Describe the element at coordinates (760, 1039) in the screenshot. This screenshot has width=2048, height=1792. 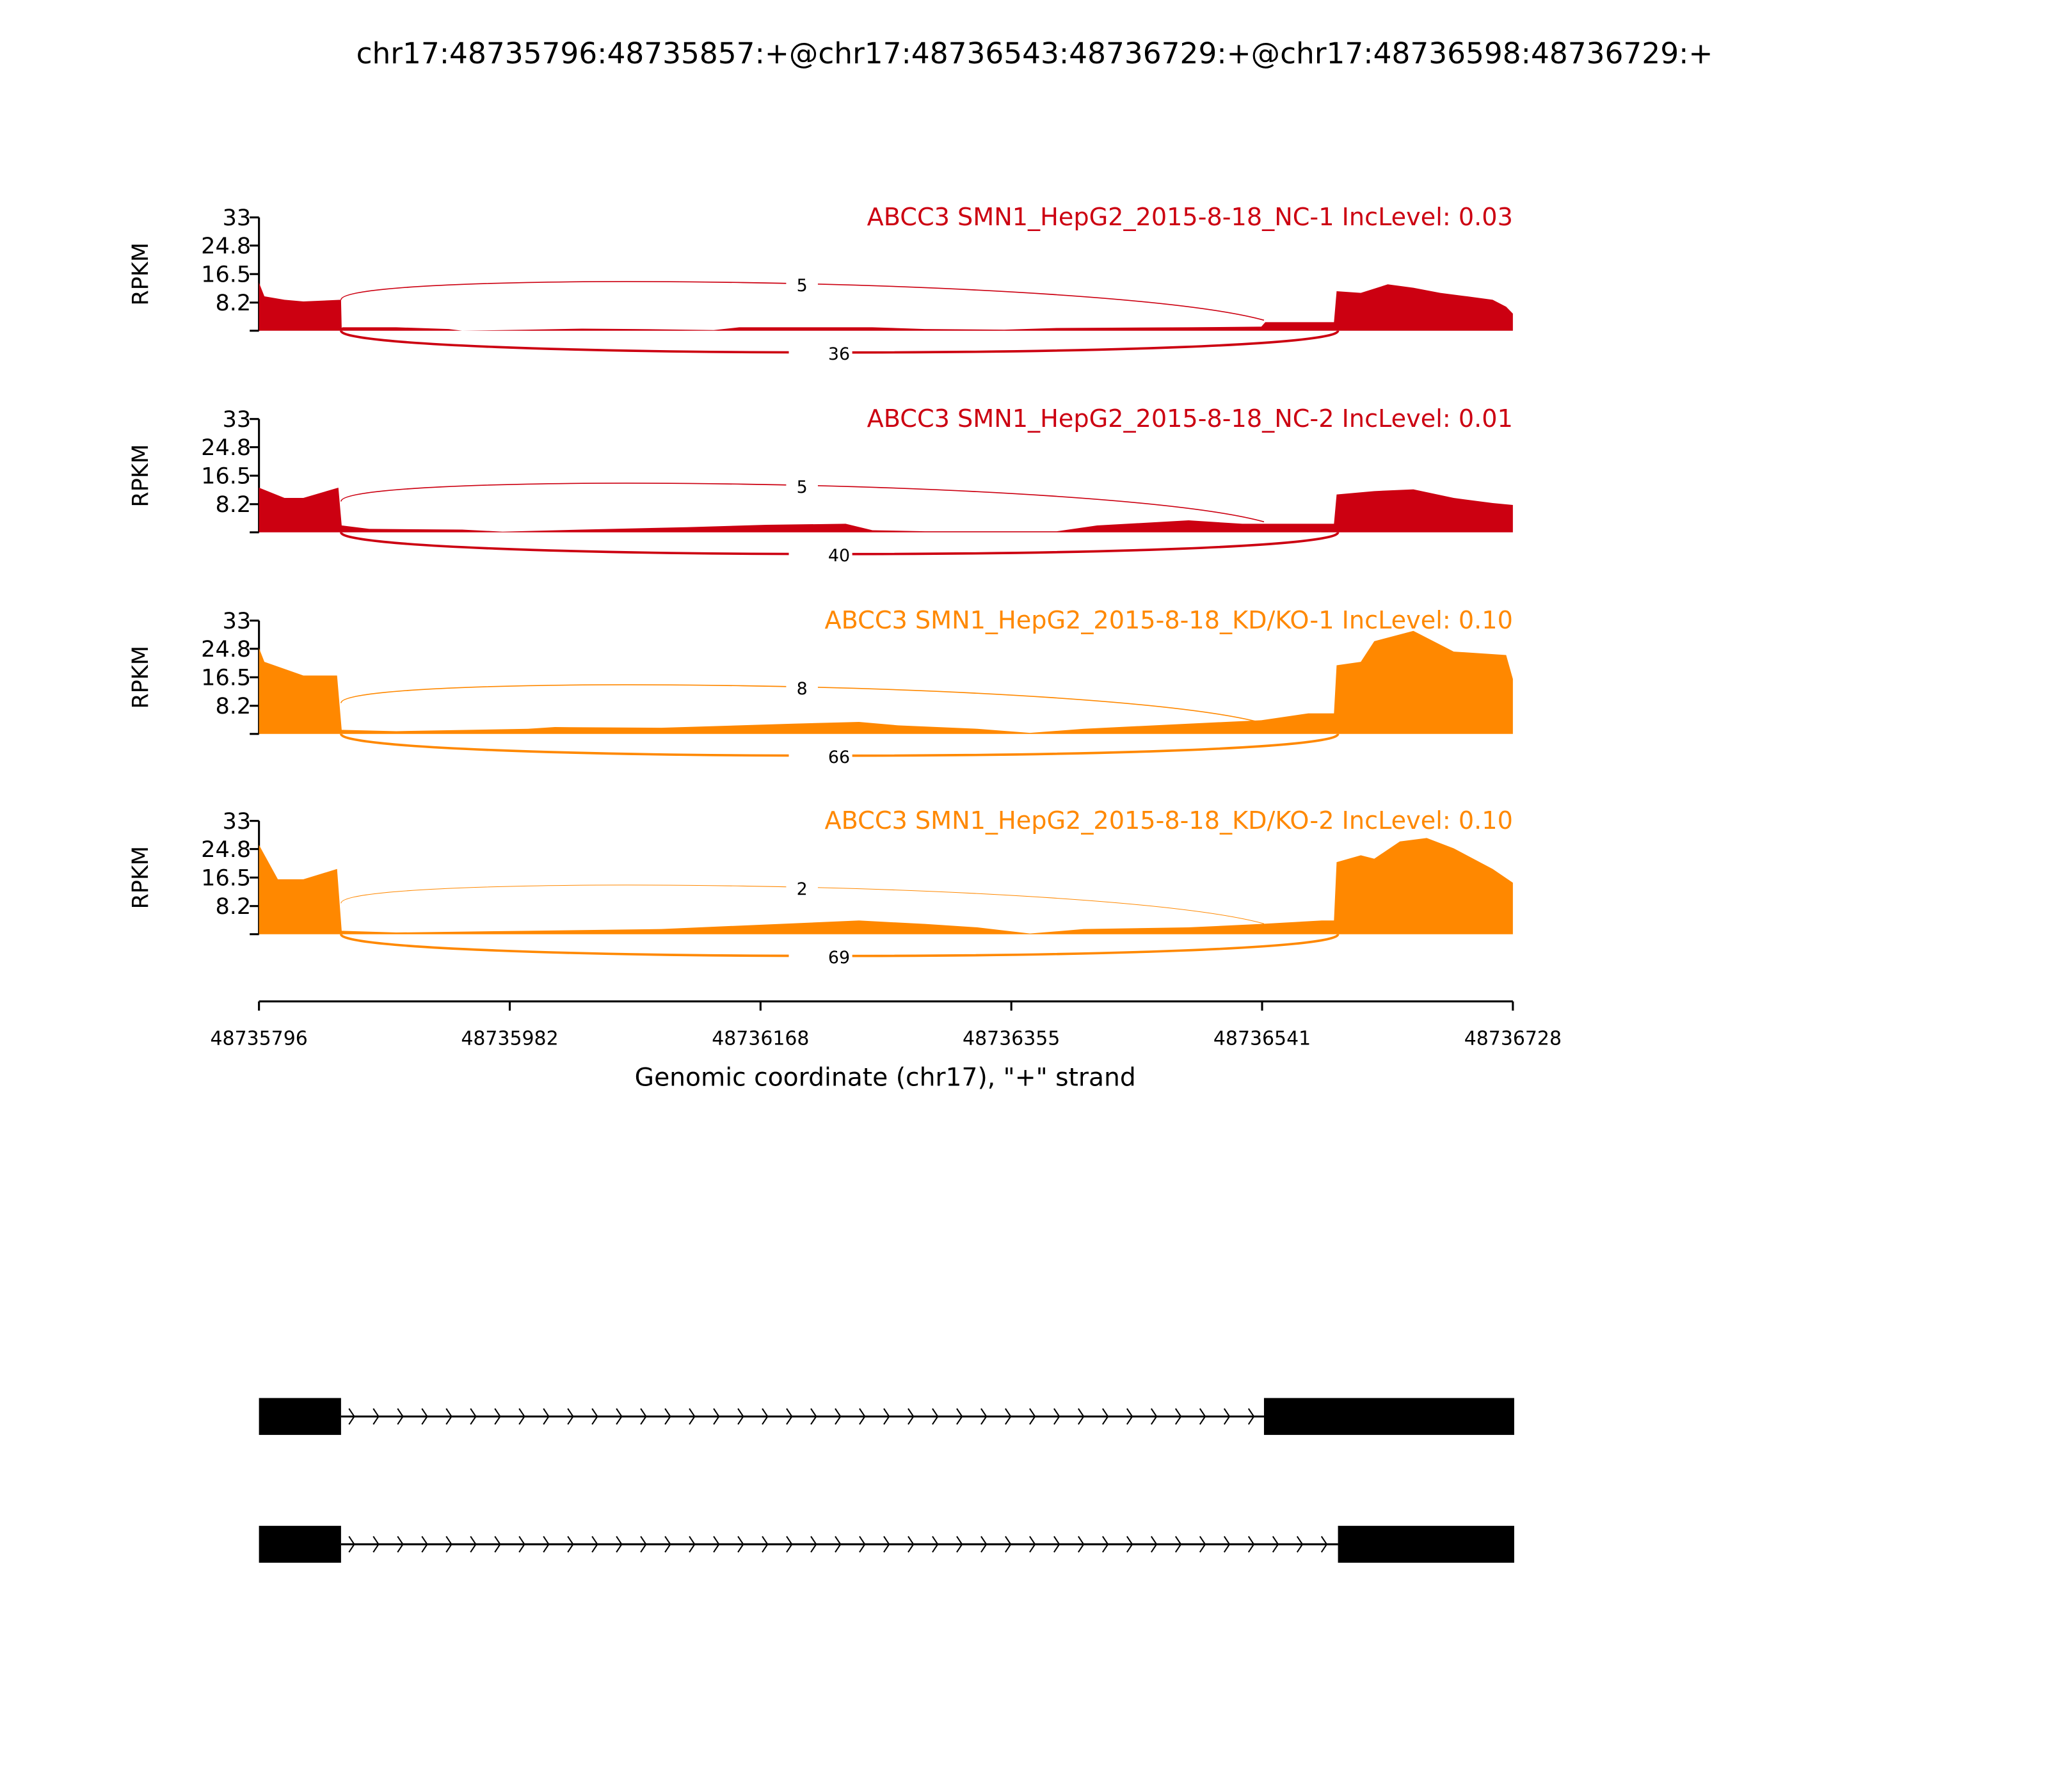
I see `x-tick-label: 48736168` at that location.